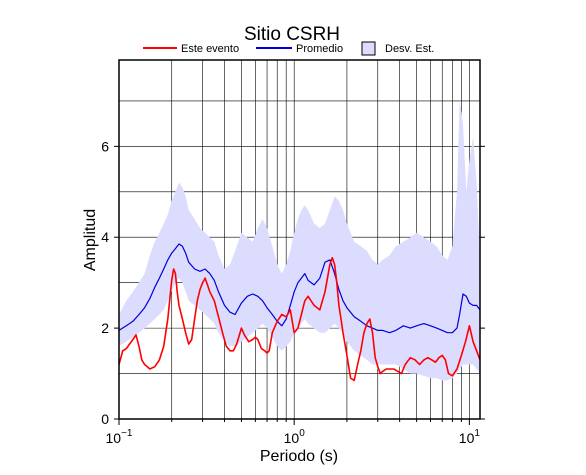  What do you see at coordinates (119, 437) in the screenshot?
I see `x-tick-label: 10⁻¹` at bounding box center [119, 437].